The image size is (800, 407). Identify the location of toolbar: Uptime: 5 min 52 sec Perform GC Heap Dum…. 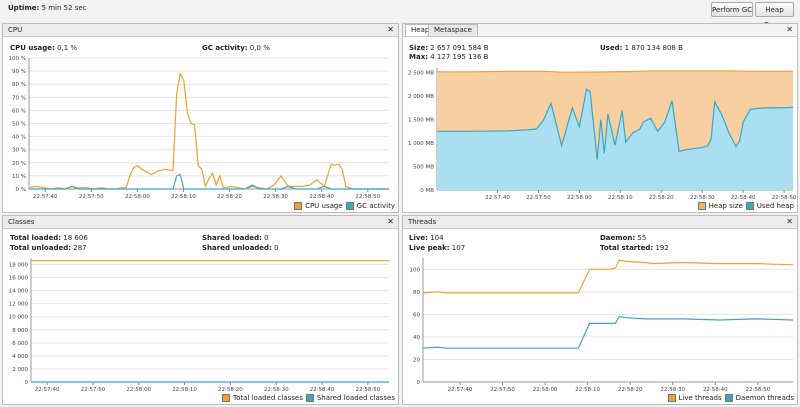
(400, 14).